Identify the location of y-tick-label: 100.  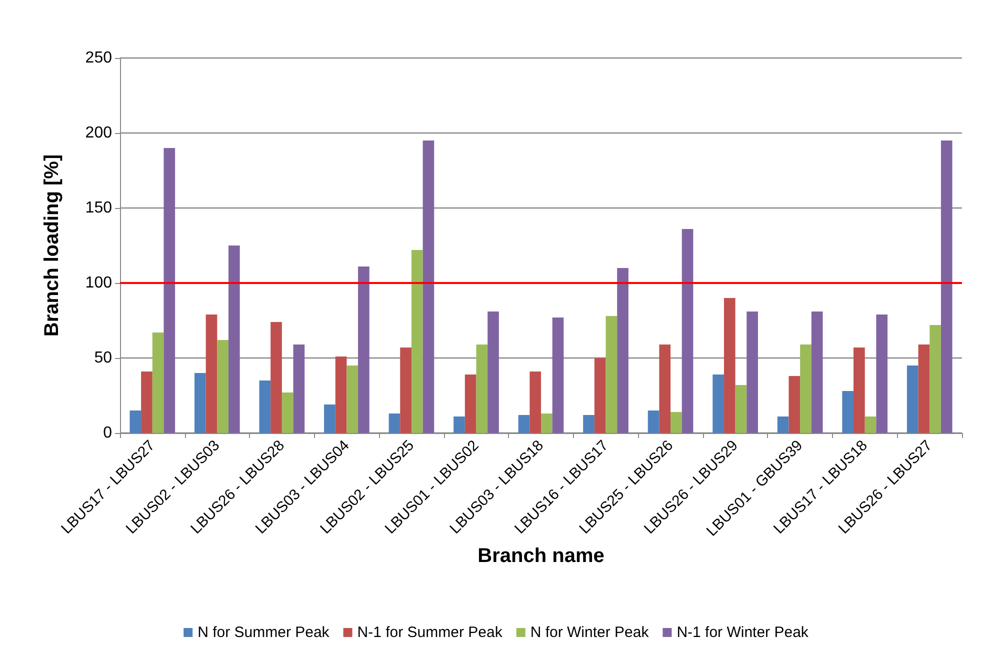
(98, 283).